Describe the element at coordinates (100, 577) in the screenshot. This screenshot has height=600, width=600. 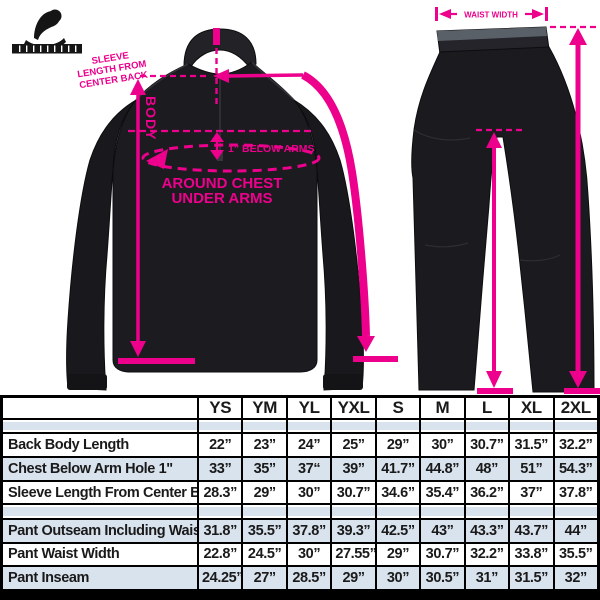
I see `row-label: Pant Inseam` at that location.